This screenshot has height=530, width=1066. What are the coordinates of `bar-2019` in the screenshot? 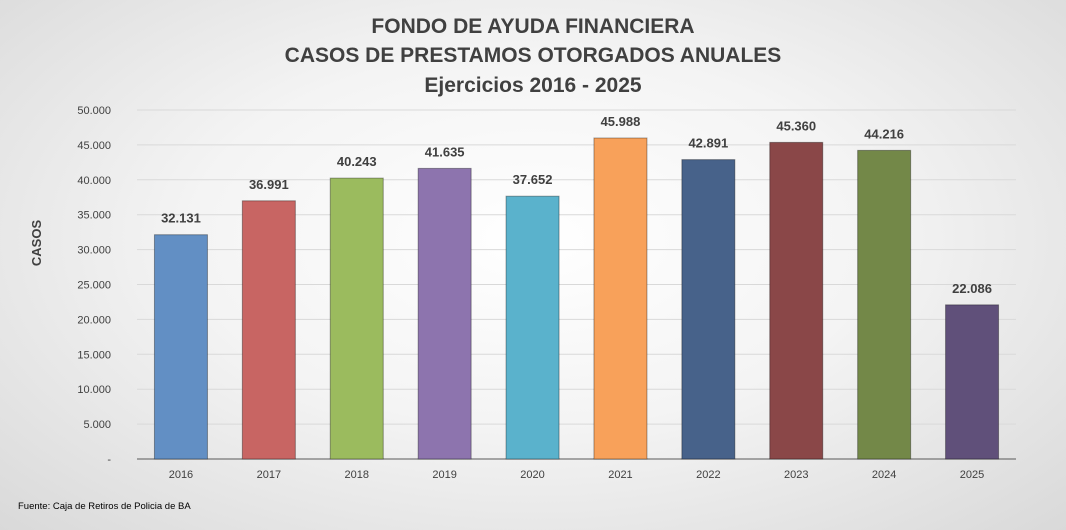 It's located at (444, 313).